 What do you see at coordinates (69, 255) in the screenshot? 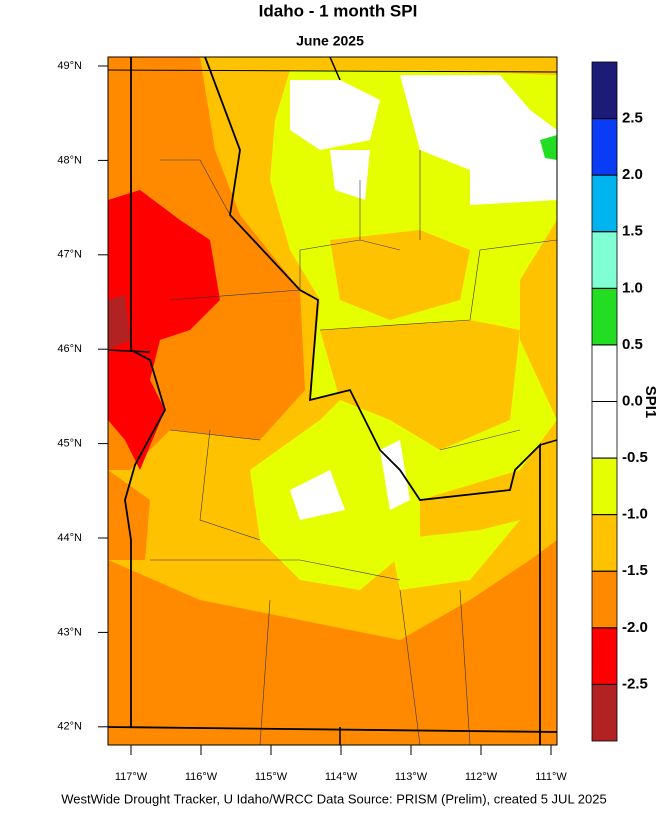
I see `lat-label: 47°N` at bounding box center [69, 255].